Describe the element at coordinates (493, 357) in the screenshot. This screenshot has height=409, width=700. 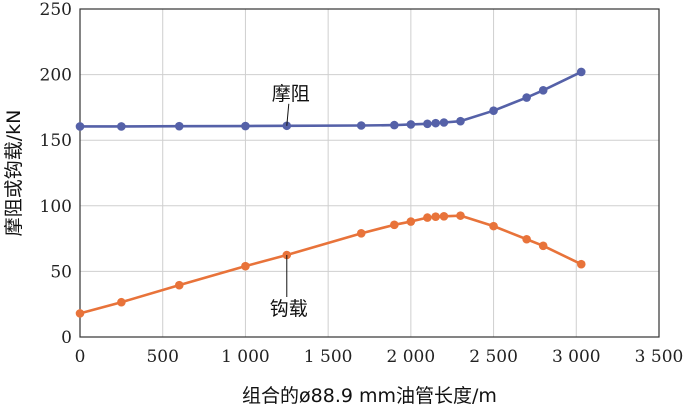
I see `x-tick-label: 2 500` at that location.